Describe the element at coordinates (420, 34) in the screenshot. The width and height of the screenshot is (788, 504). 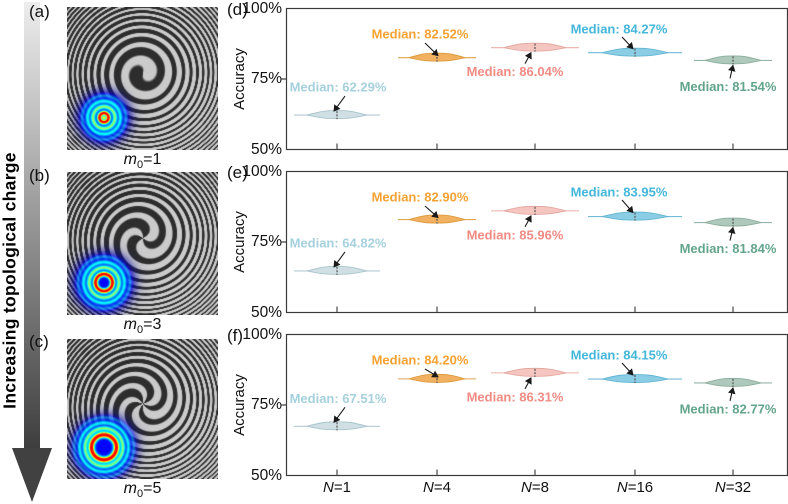
I see `median-label: Median: 82.52%` at that location.